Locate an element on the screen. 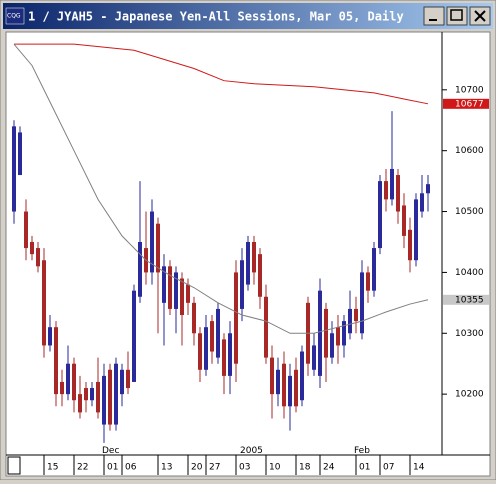 This screenshot has width=496, height=484. y-tick-label: 10400 is located at coordinates (469, 273).